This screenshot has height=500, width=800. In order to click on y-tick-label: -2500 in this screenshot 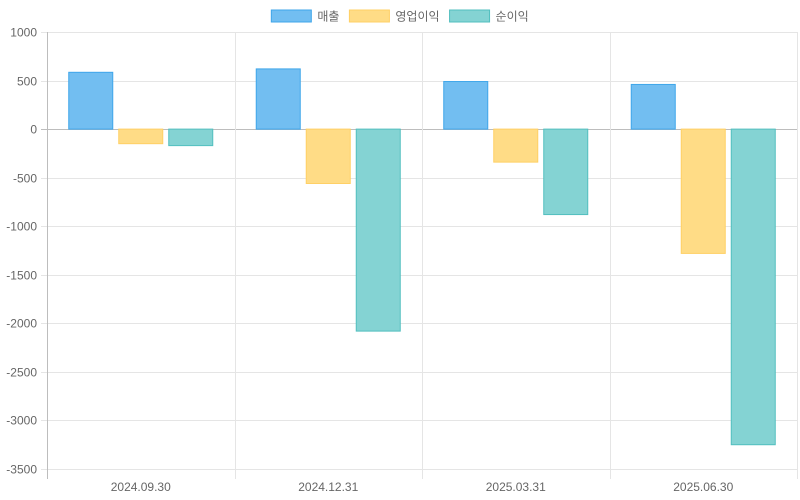, I will do `click(21, 373)`.